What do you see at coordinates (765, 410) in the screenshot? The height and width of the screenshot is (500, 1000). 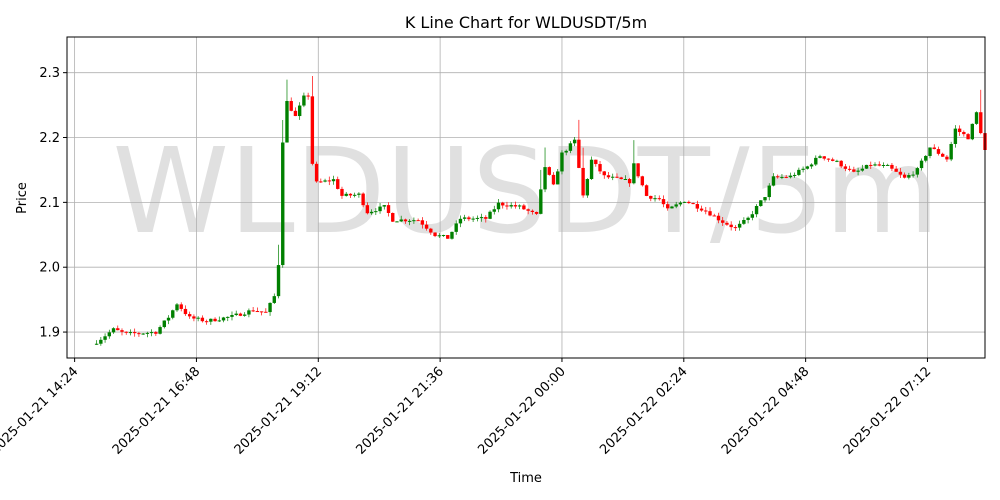 I see `x-tick-label: 2025-01-22 04:48` at bounding box center [765, 410].